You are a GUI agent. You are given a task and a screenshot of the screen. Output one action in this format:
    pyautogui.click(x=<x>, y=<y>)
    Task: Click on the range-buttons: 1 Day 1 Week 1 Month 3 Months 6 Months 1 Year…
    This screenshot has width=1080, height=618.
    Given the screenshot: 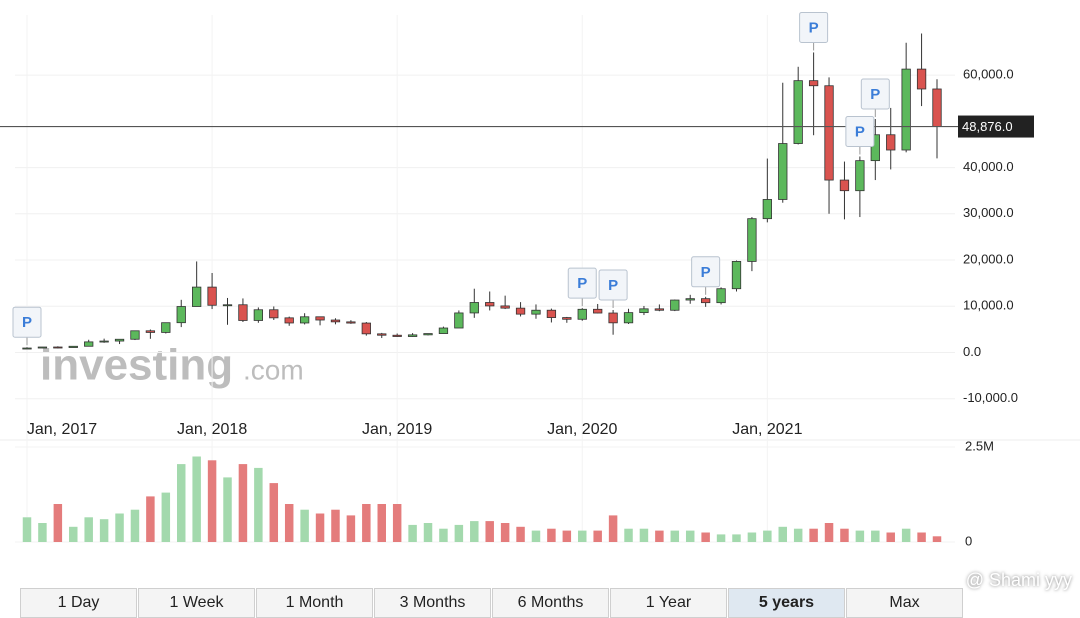 What is the action you would take?
    pyautogui.click(x=540, y=603)
    